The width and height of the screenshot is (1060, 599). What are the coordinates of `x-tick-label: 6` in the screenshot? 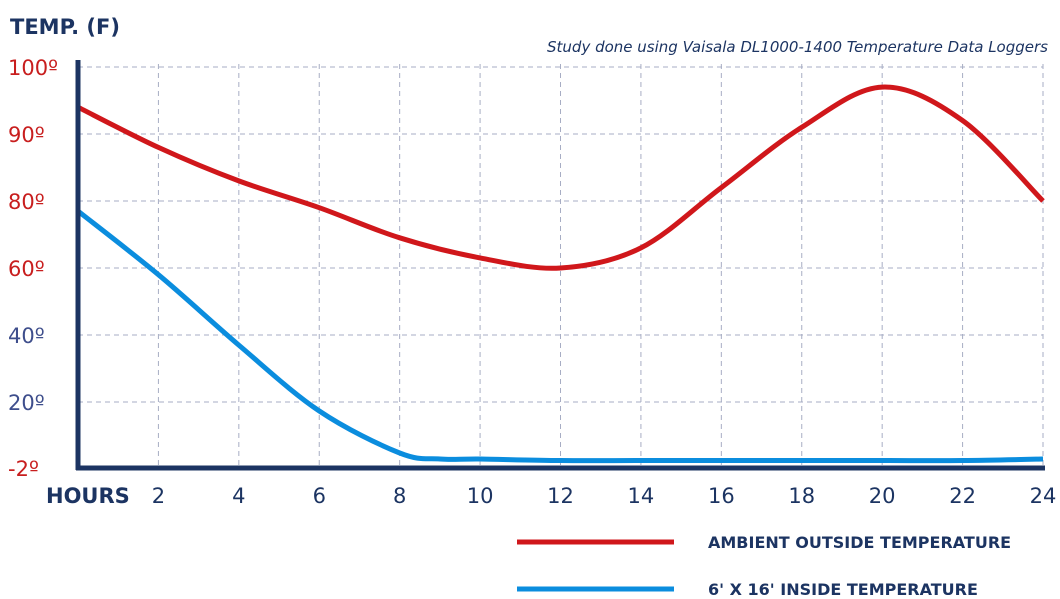 It's located at (319, 496).